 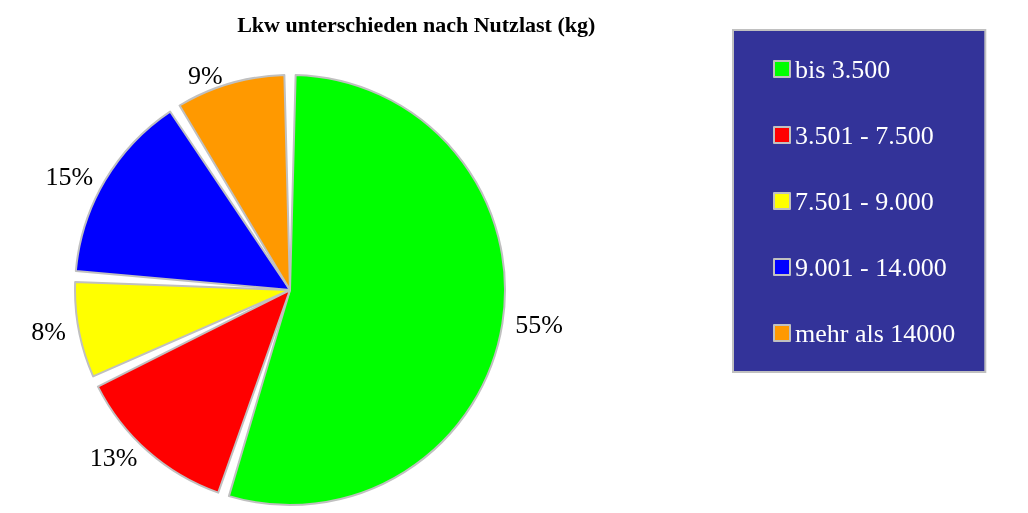 I want to click on legend-label: 3.501 - 7.500, so click(x=864, y=135).